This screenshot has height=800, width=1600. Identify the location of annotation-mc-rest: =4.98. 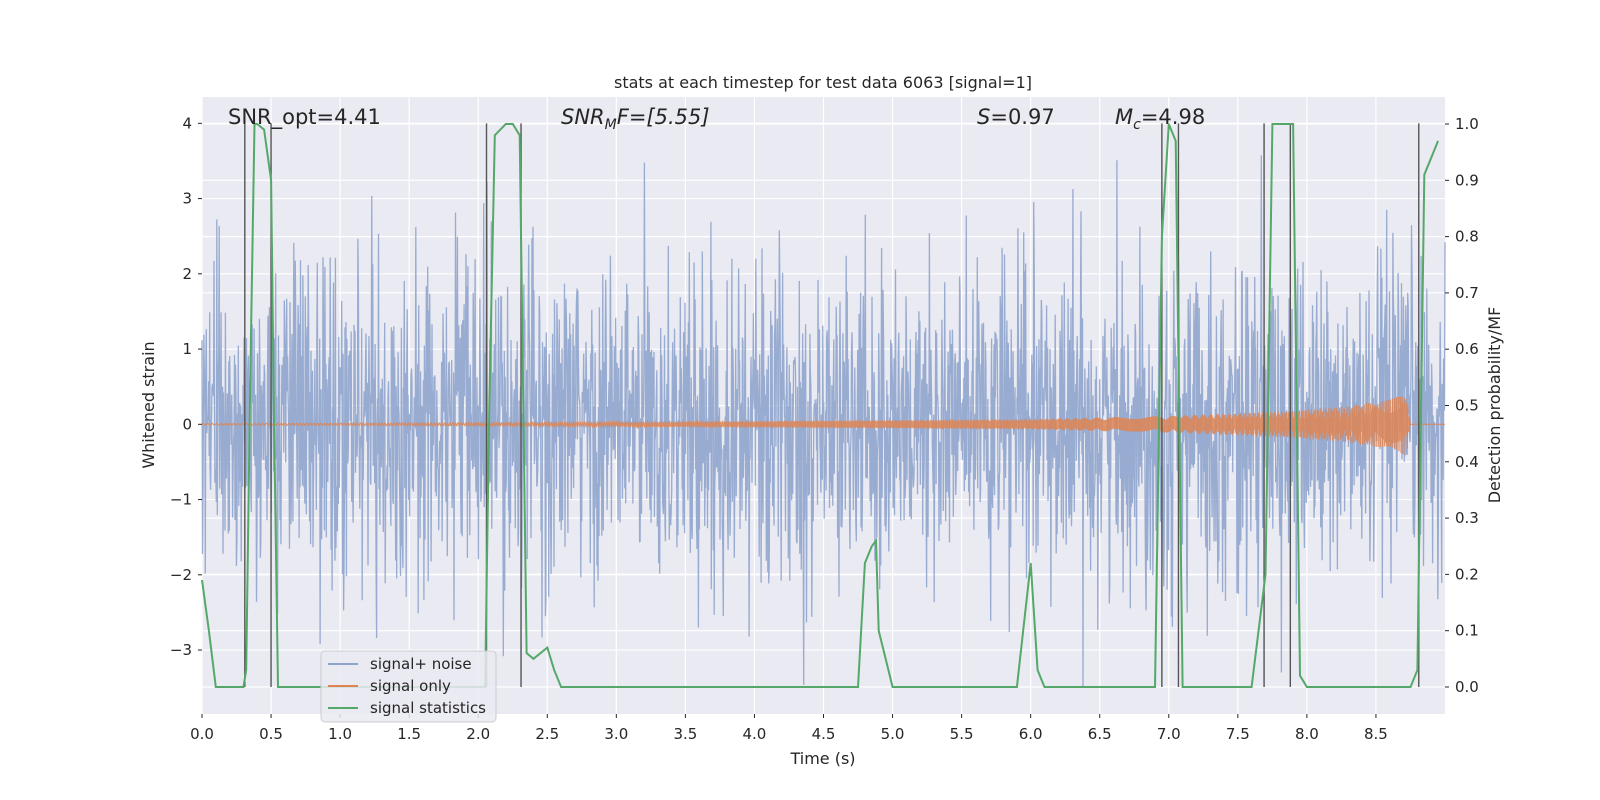
(1173, 117).